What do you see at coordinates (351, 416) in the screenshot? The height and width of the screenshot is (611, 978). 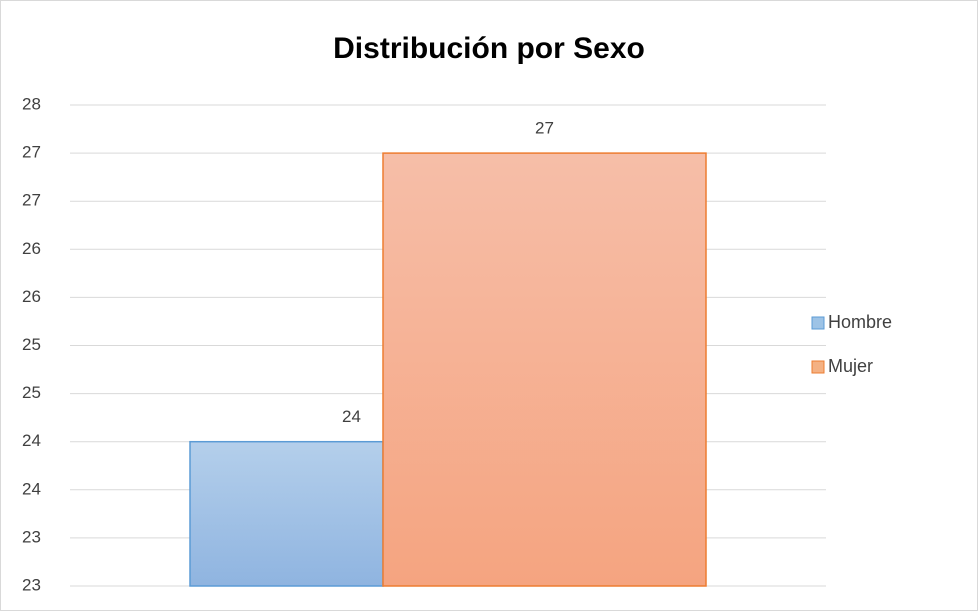 I see `data-label: 24` at bounding box center [351, 416].